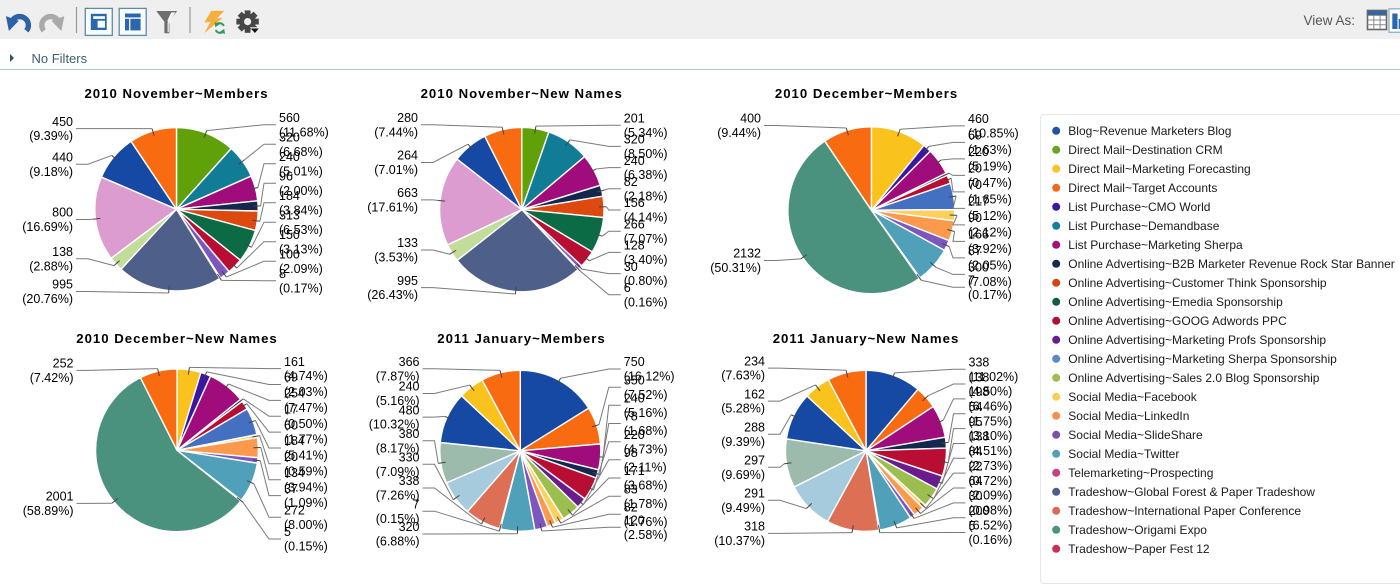  Describe the element at coordinates (979, 362) in the screenshot. I see `svg-text: 338` at that location.